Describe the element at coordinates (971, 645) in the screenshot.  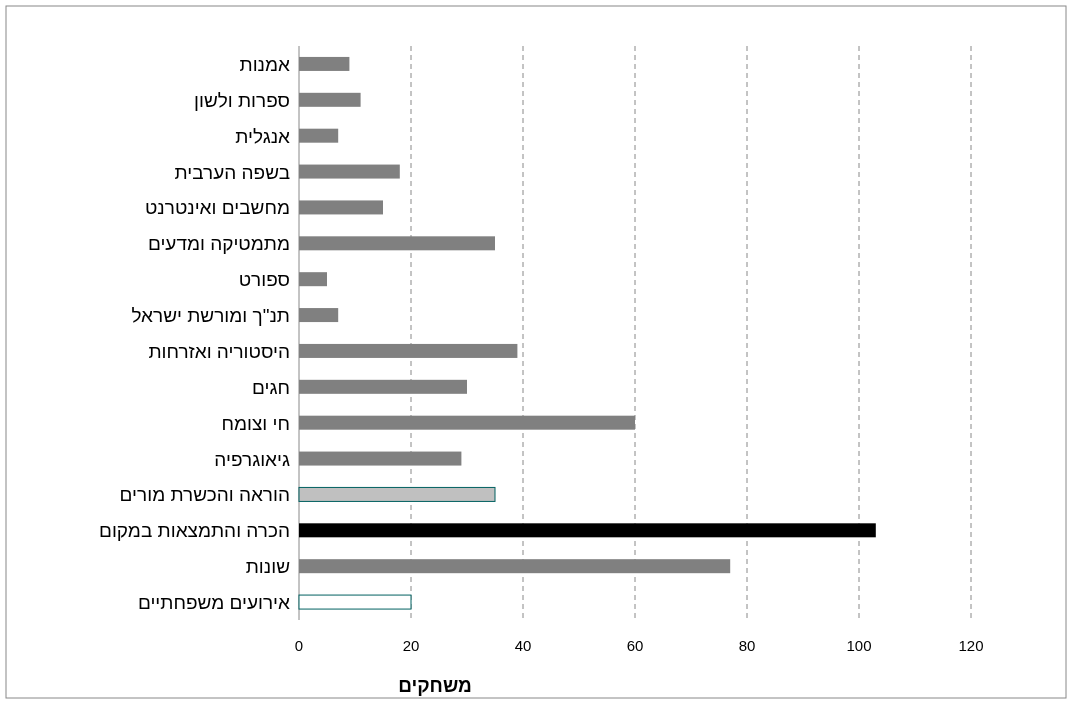
I see `x-tick-label: 120` at that location.